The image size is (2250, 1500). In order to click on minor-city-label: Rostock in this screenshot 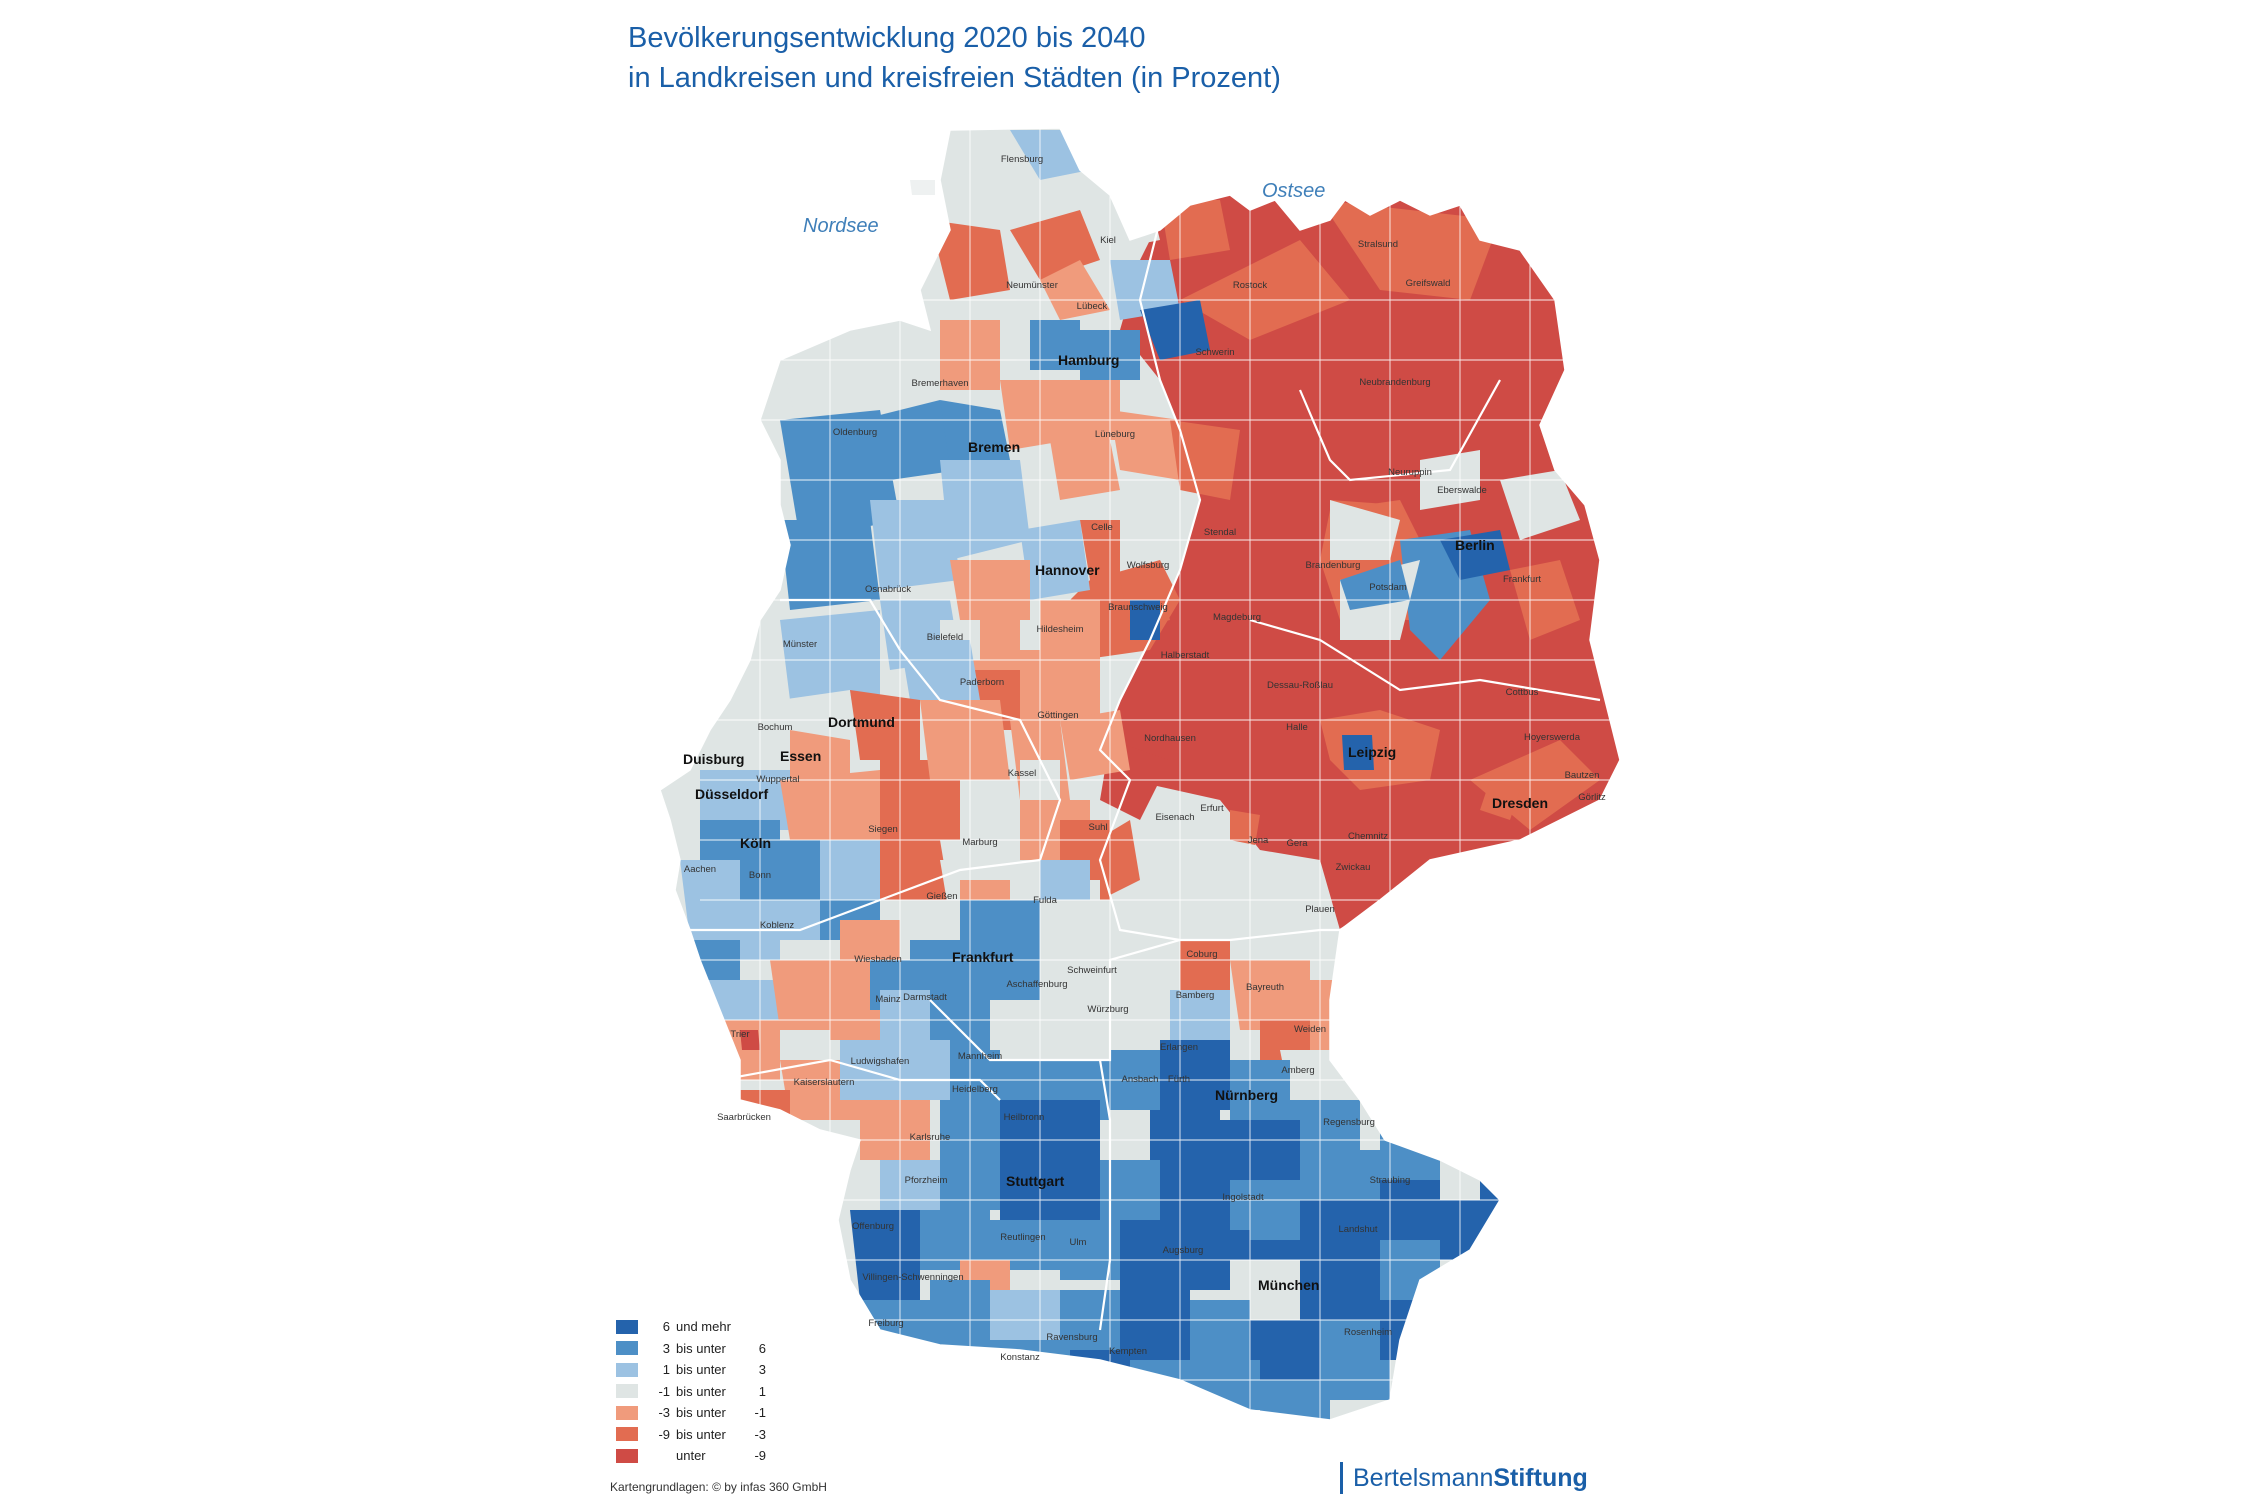, I will do `click(1250, 285)`.